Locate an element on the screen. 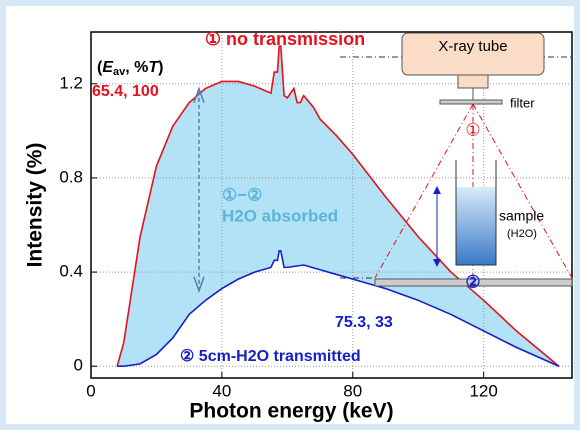 This screenshot has height=435, width=580. red-point-label: 65.4, 100 is located at coordinates (125, 91).